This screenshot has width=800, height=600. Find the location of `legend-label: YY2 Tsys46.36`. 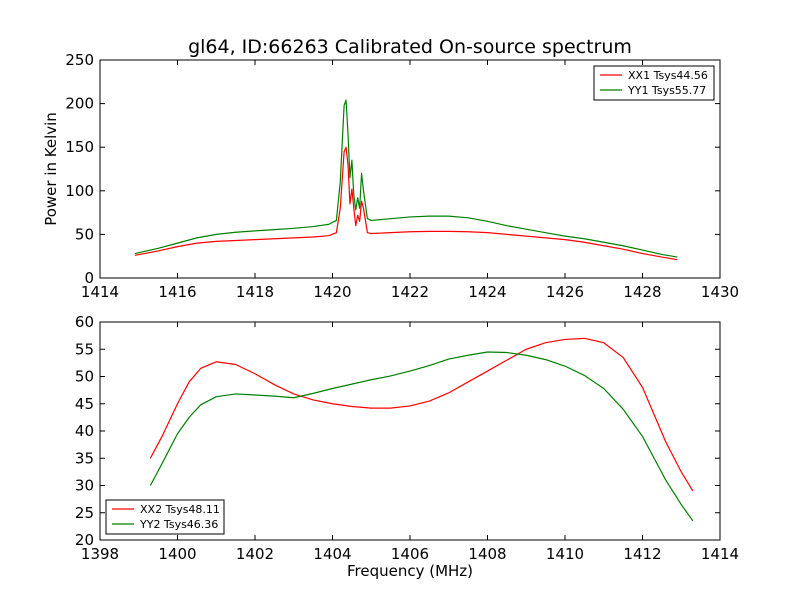

legend-label: YY2 Tsys46.36 is located at coordinates (178, 524).